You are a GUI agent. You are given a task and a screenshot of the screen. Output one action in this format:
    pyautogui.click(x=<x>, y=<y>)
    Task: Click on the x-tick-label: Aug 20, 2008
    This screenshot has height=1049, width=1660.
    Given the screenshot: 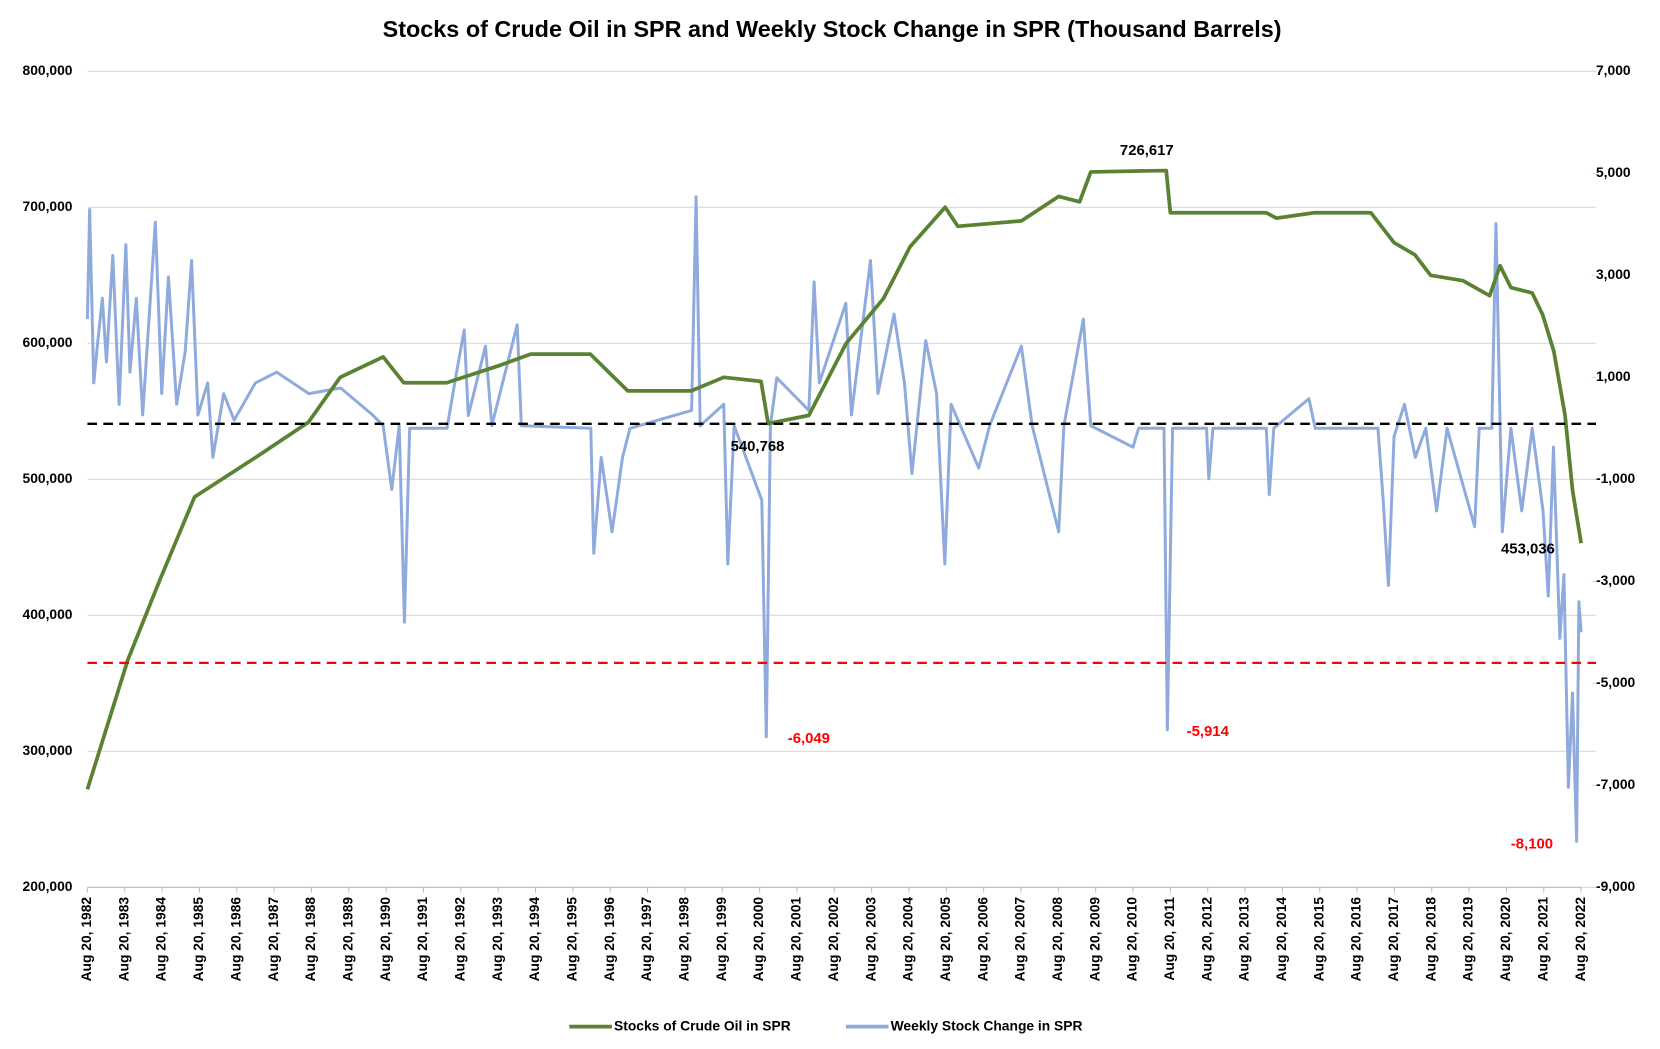 What is the action you would take?
    pyautogui.click(x=1057, y=939)
    